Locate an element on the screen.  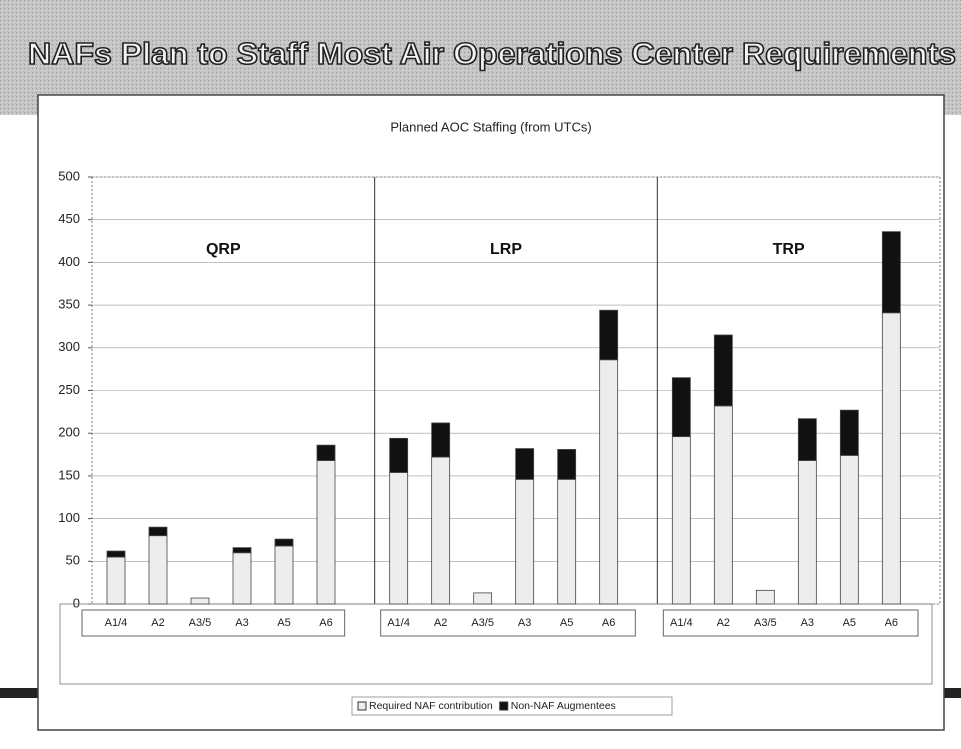
y-tick-label: 150 is located at coordinates (69, 474).